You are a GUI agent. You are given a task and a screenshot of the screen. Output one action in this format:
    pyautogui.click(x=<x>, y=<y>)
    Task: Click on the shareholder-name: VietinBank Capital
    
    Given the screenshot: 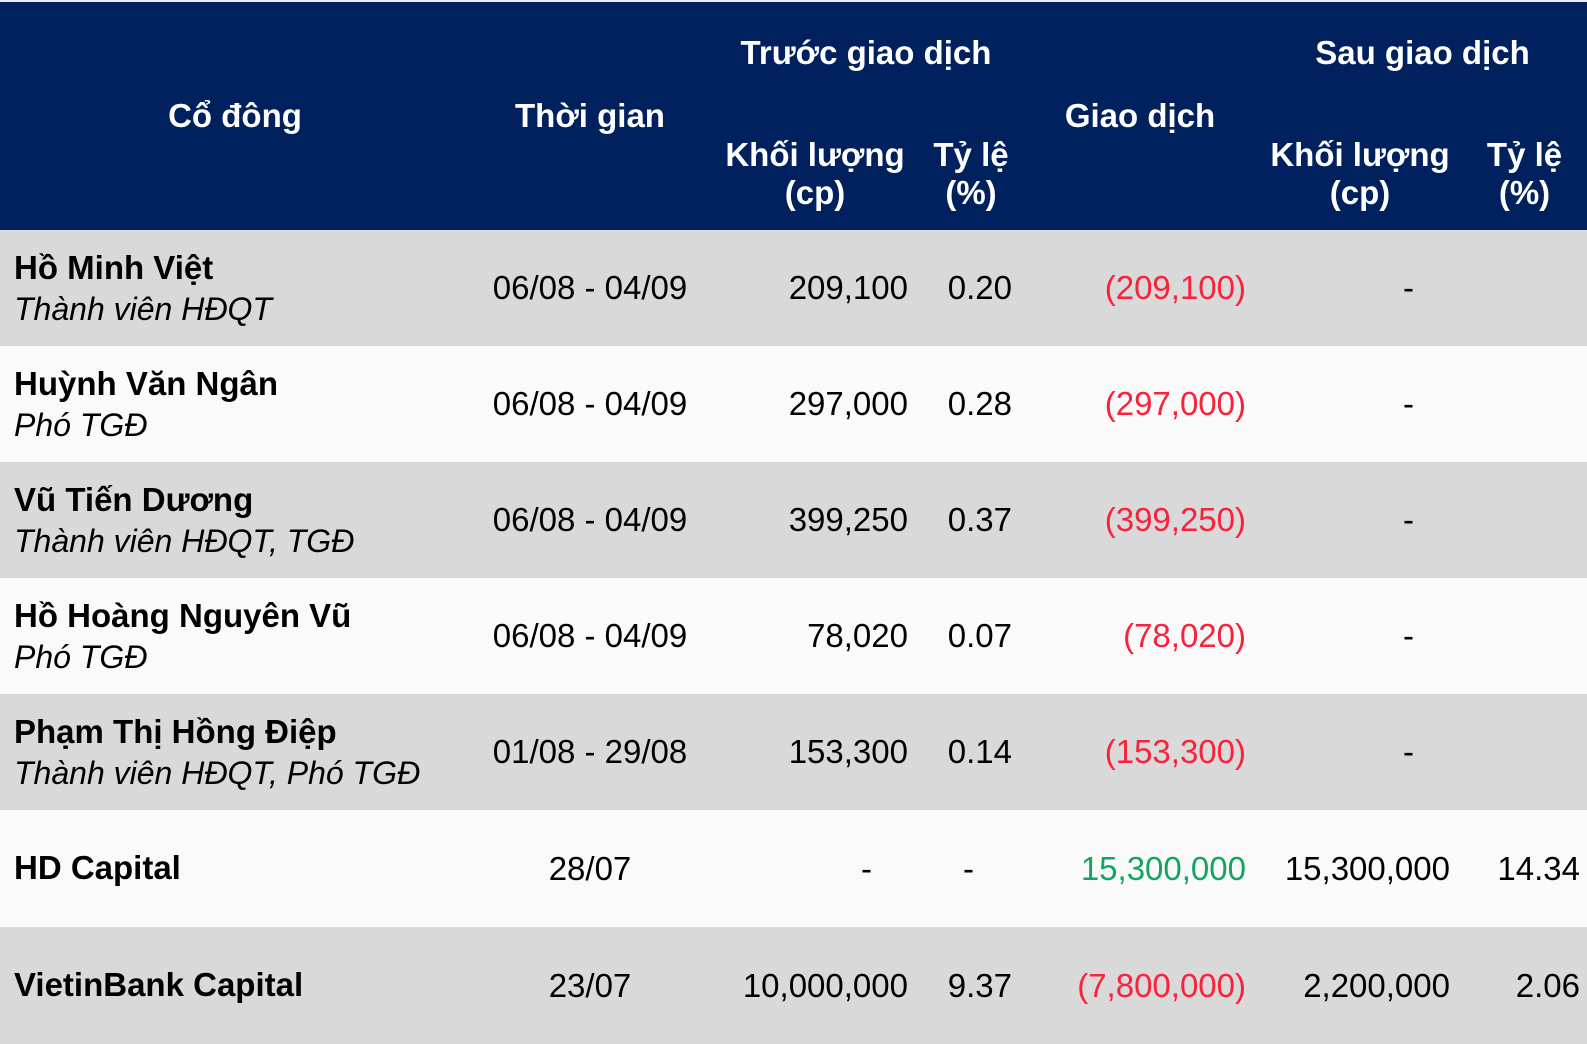 What is the action you would take?
    pyautogui.click(x=159, y=985)
    